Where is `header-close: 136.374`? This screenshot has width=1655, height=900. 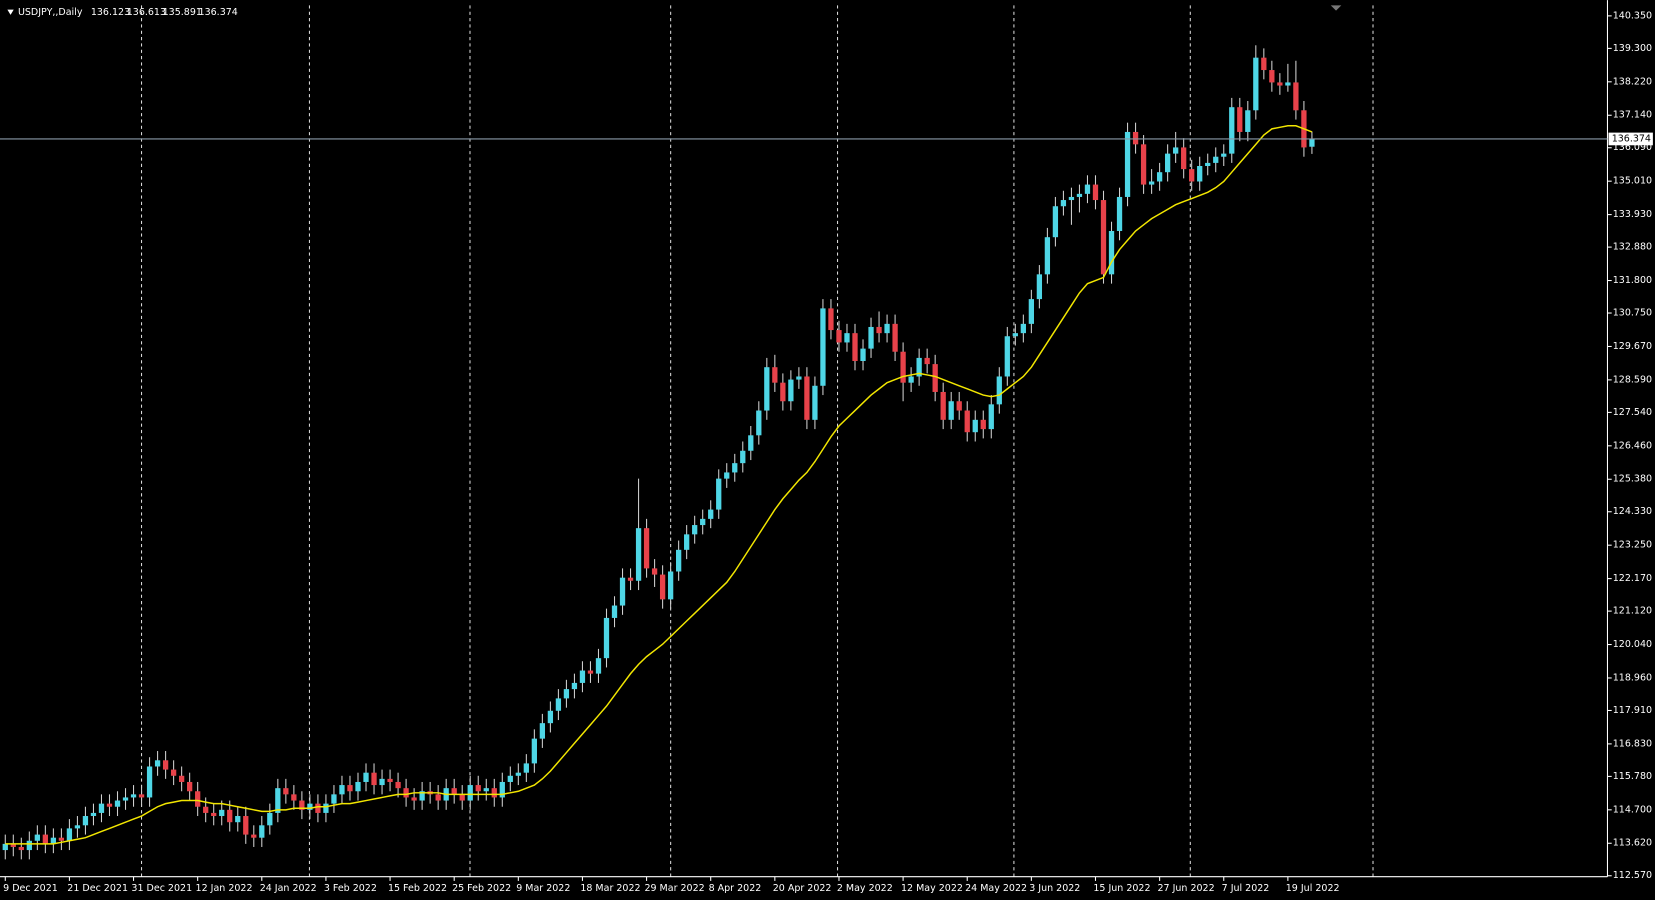 header-close: 136.374 is located at coordinates (218, 12).